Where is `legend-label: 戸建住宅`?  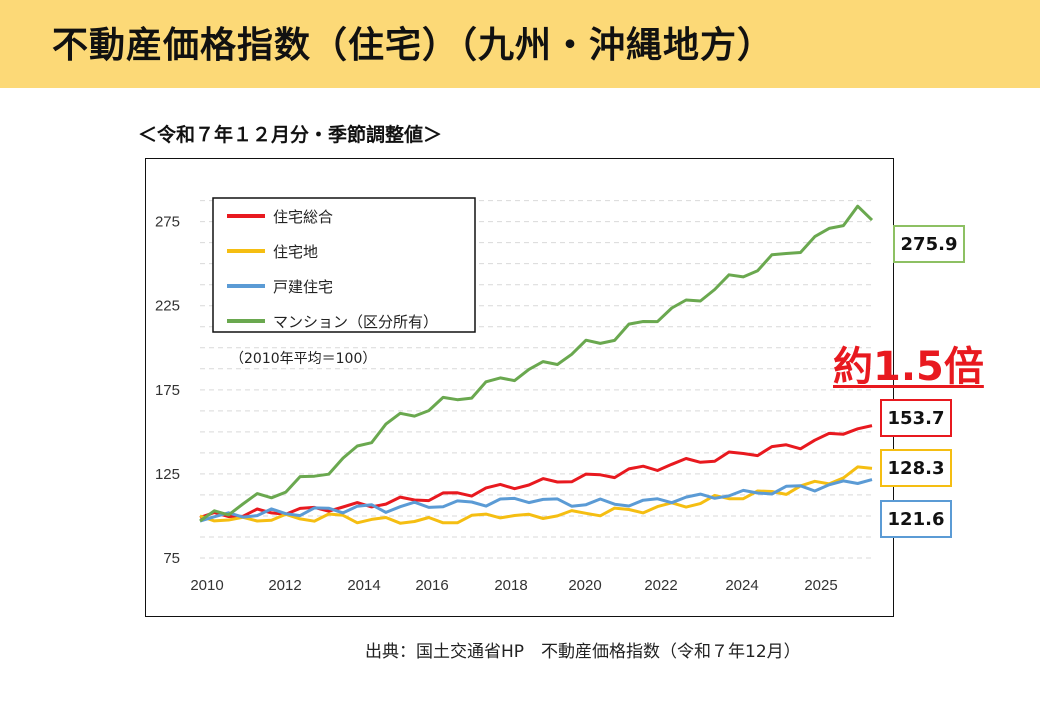 legend-label: 戸建住宅 is located at coordinates (303, 287).